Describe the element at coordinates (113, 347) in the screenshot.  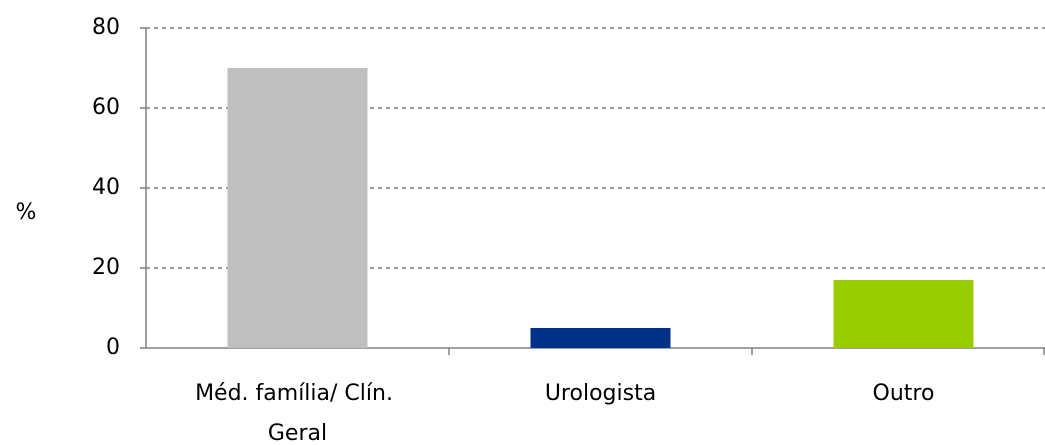
I see `y-tick-label: 0` at that location.